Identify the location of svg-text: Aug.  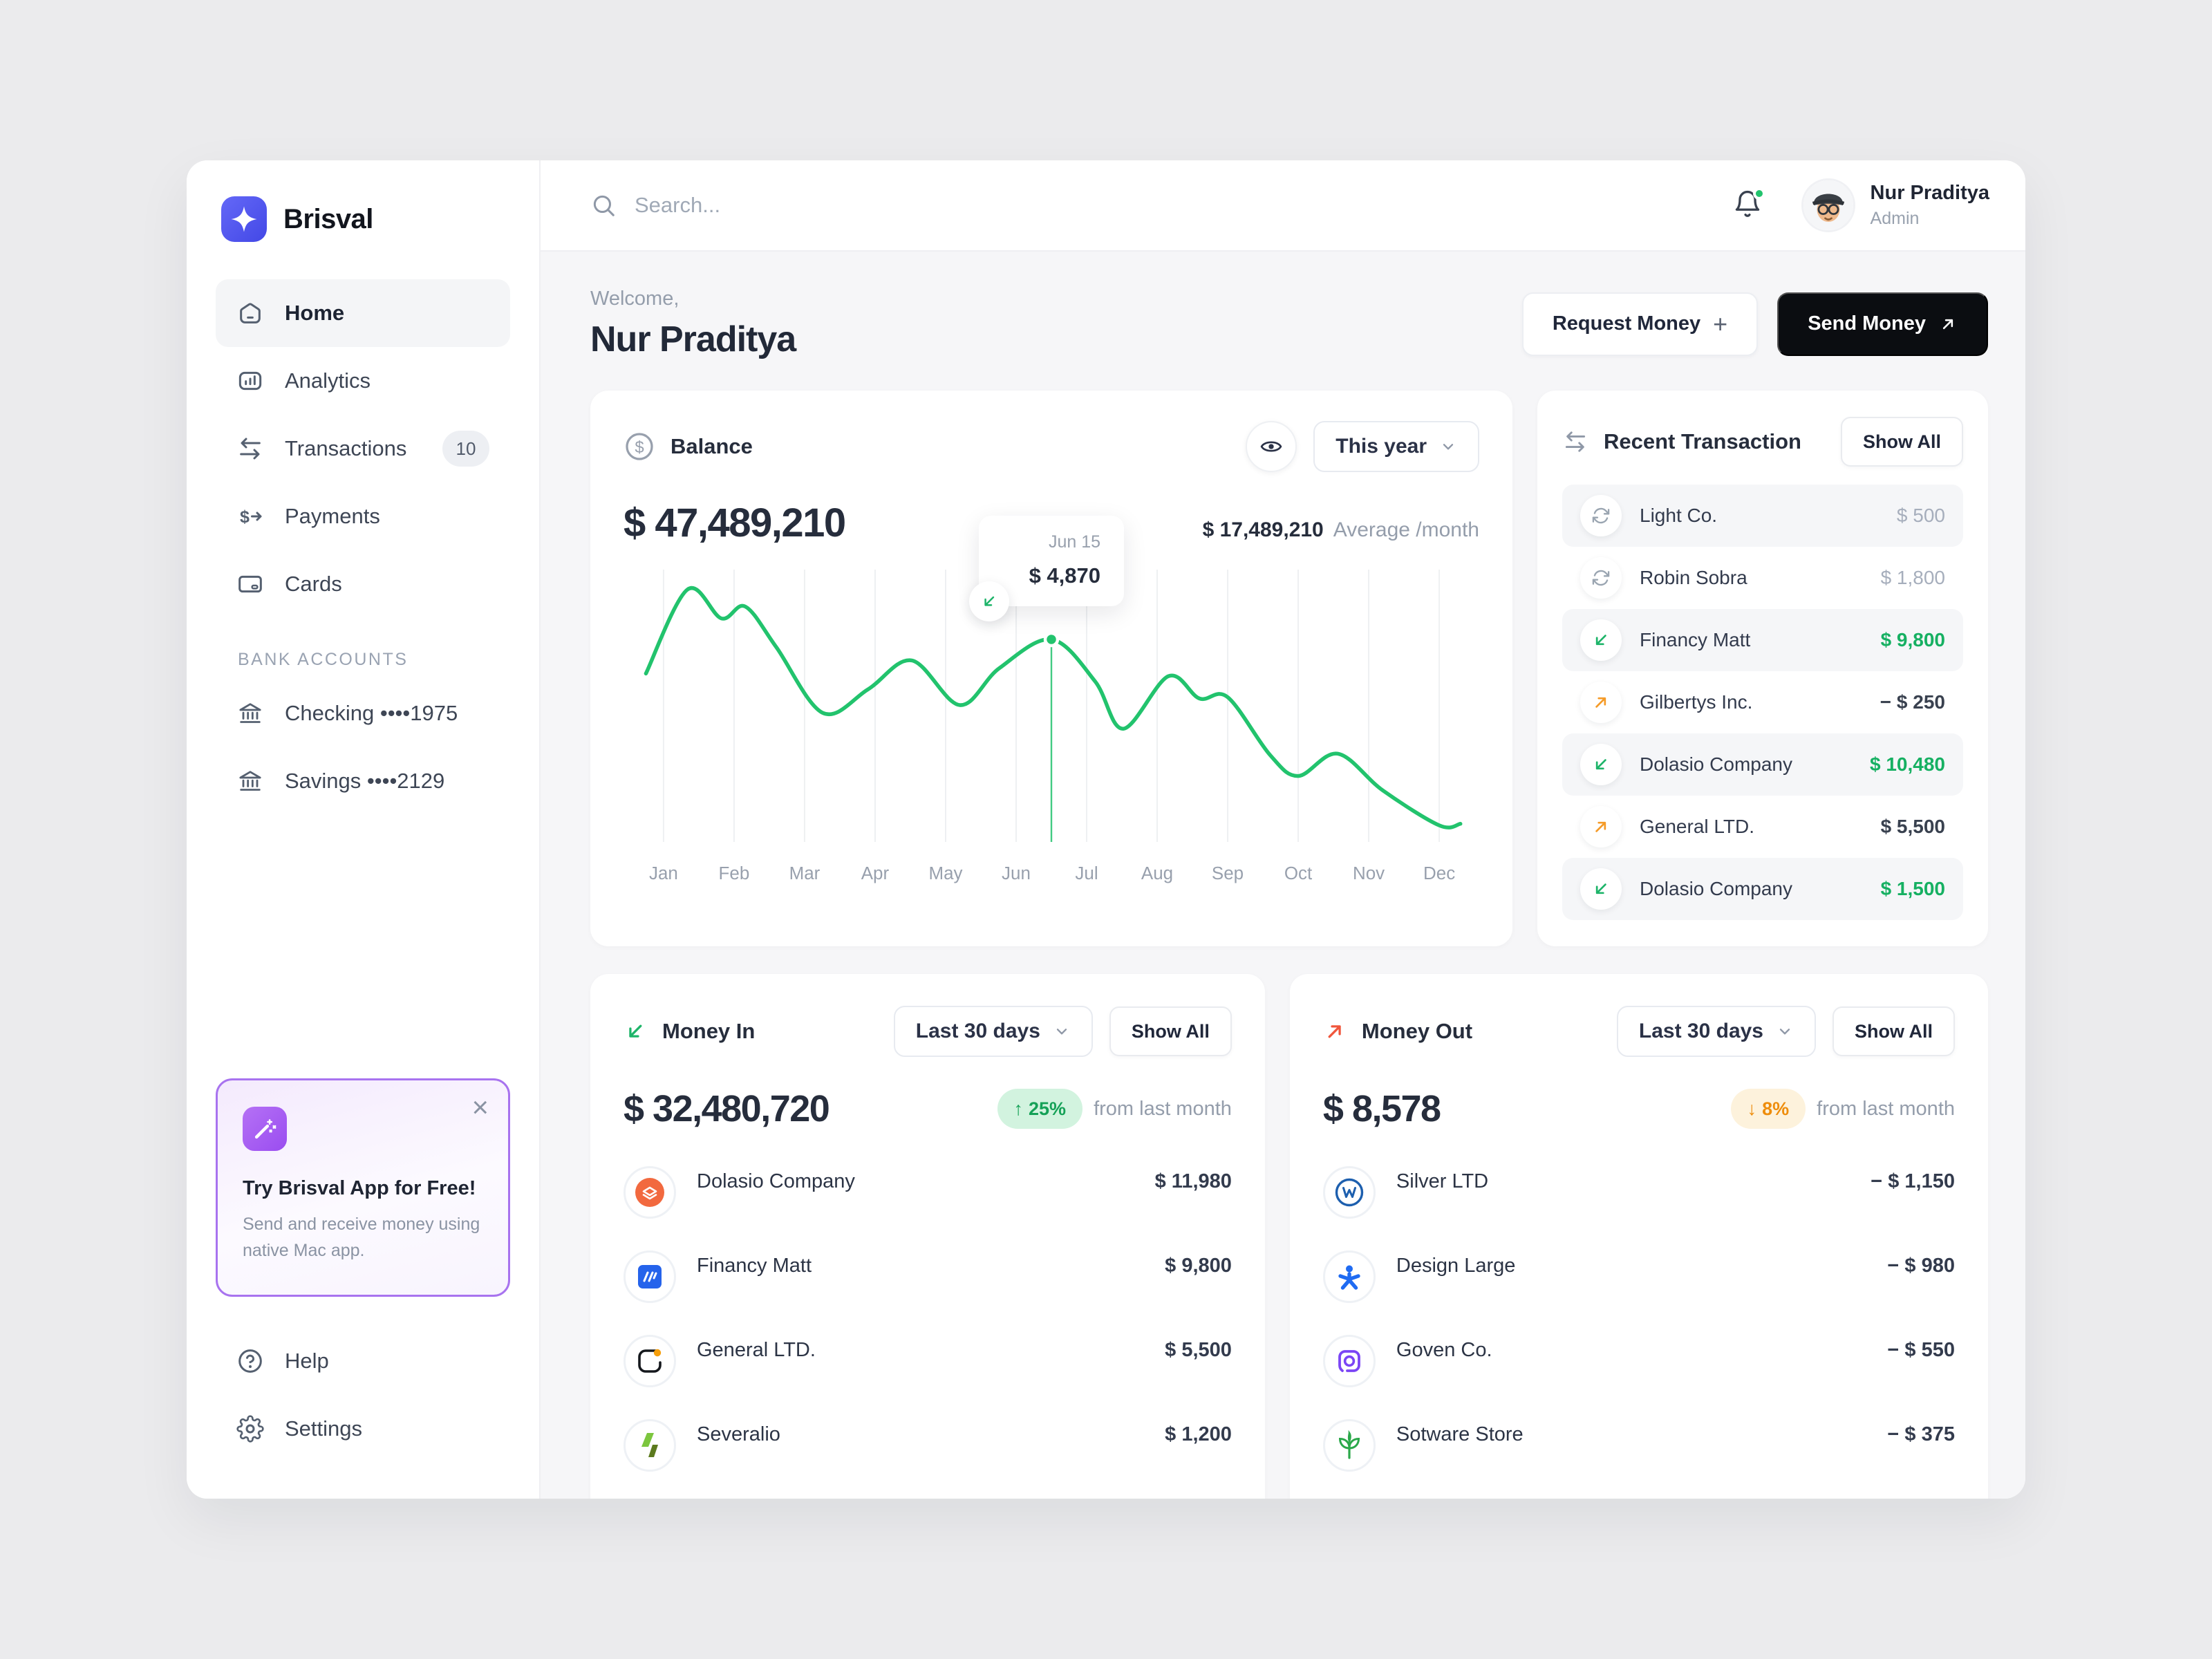
(1157, 873).